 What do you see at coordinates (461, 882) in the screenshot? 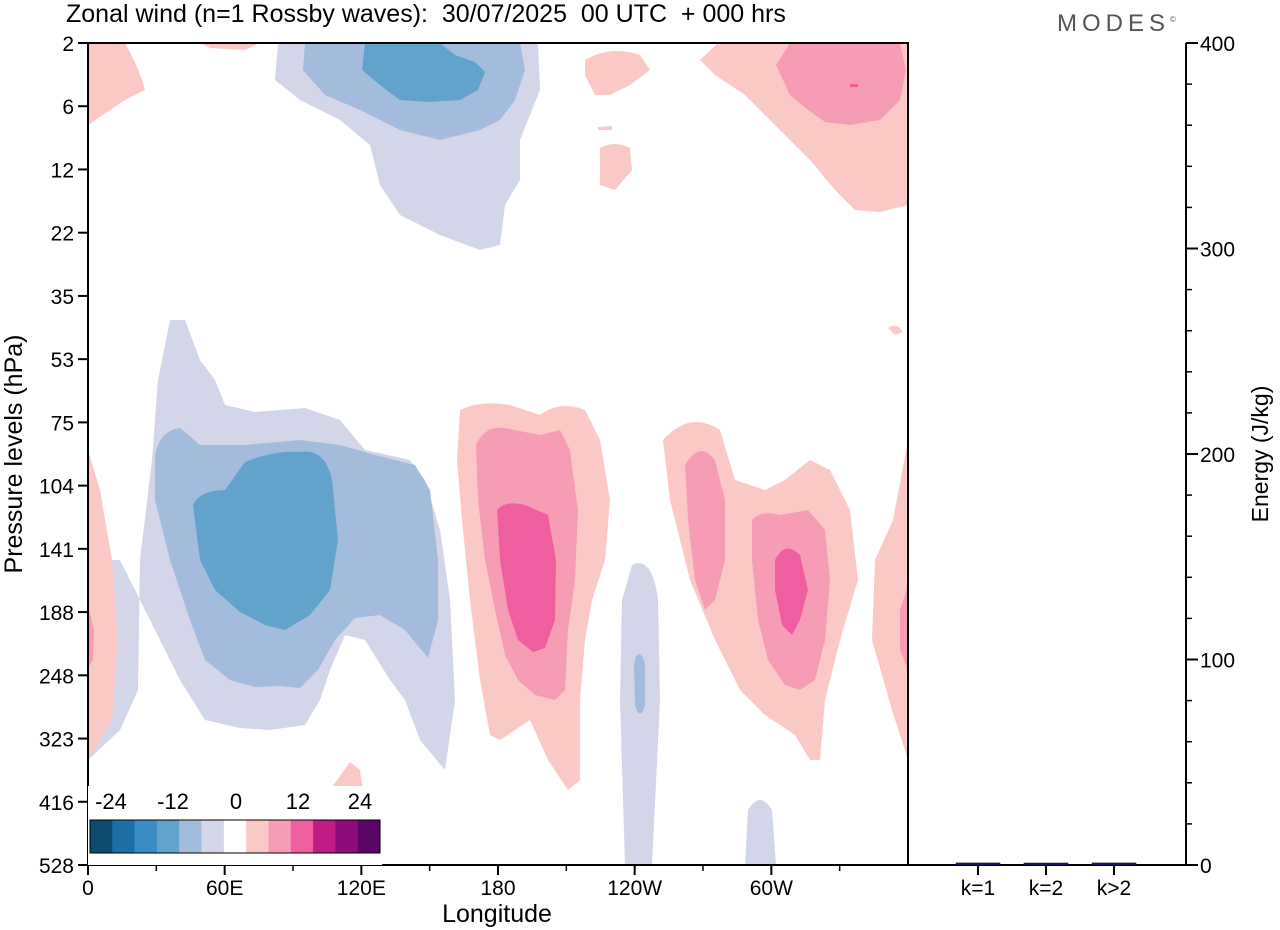
I see `bottom-axis: 0 60E 120E 180 120W 60W` at bounding box center [461, 882].